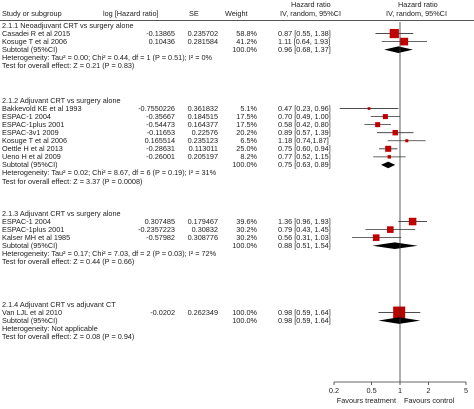 The image size is (474, 409). Describe the element at coordinates (160, 125) in the screenshot. I see `study-log-hr: -0.54473` at that location.